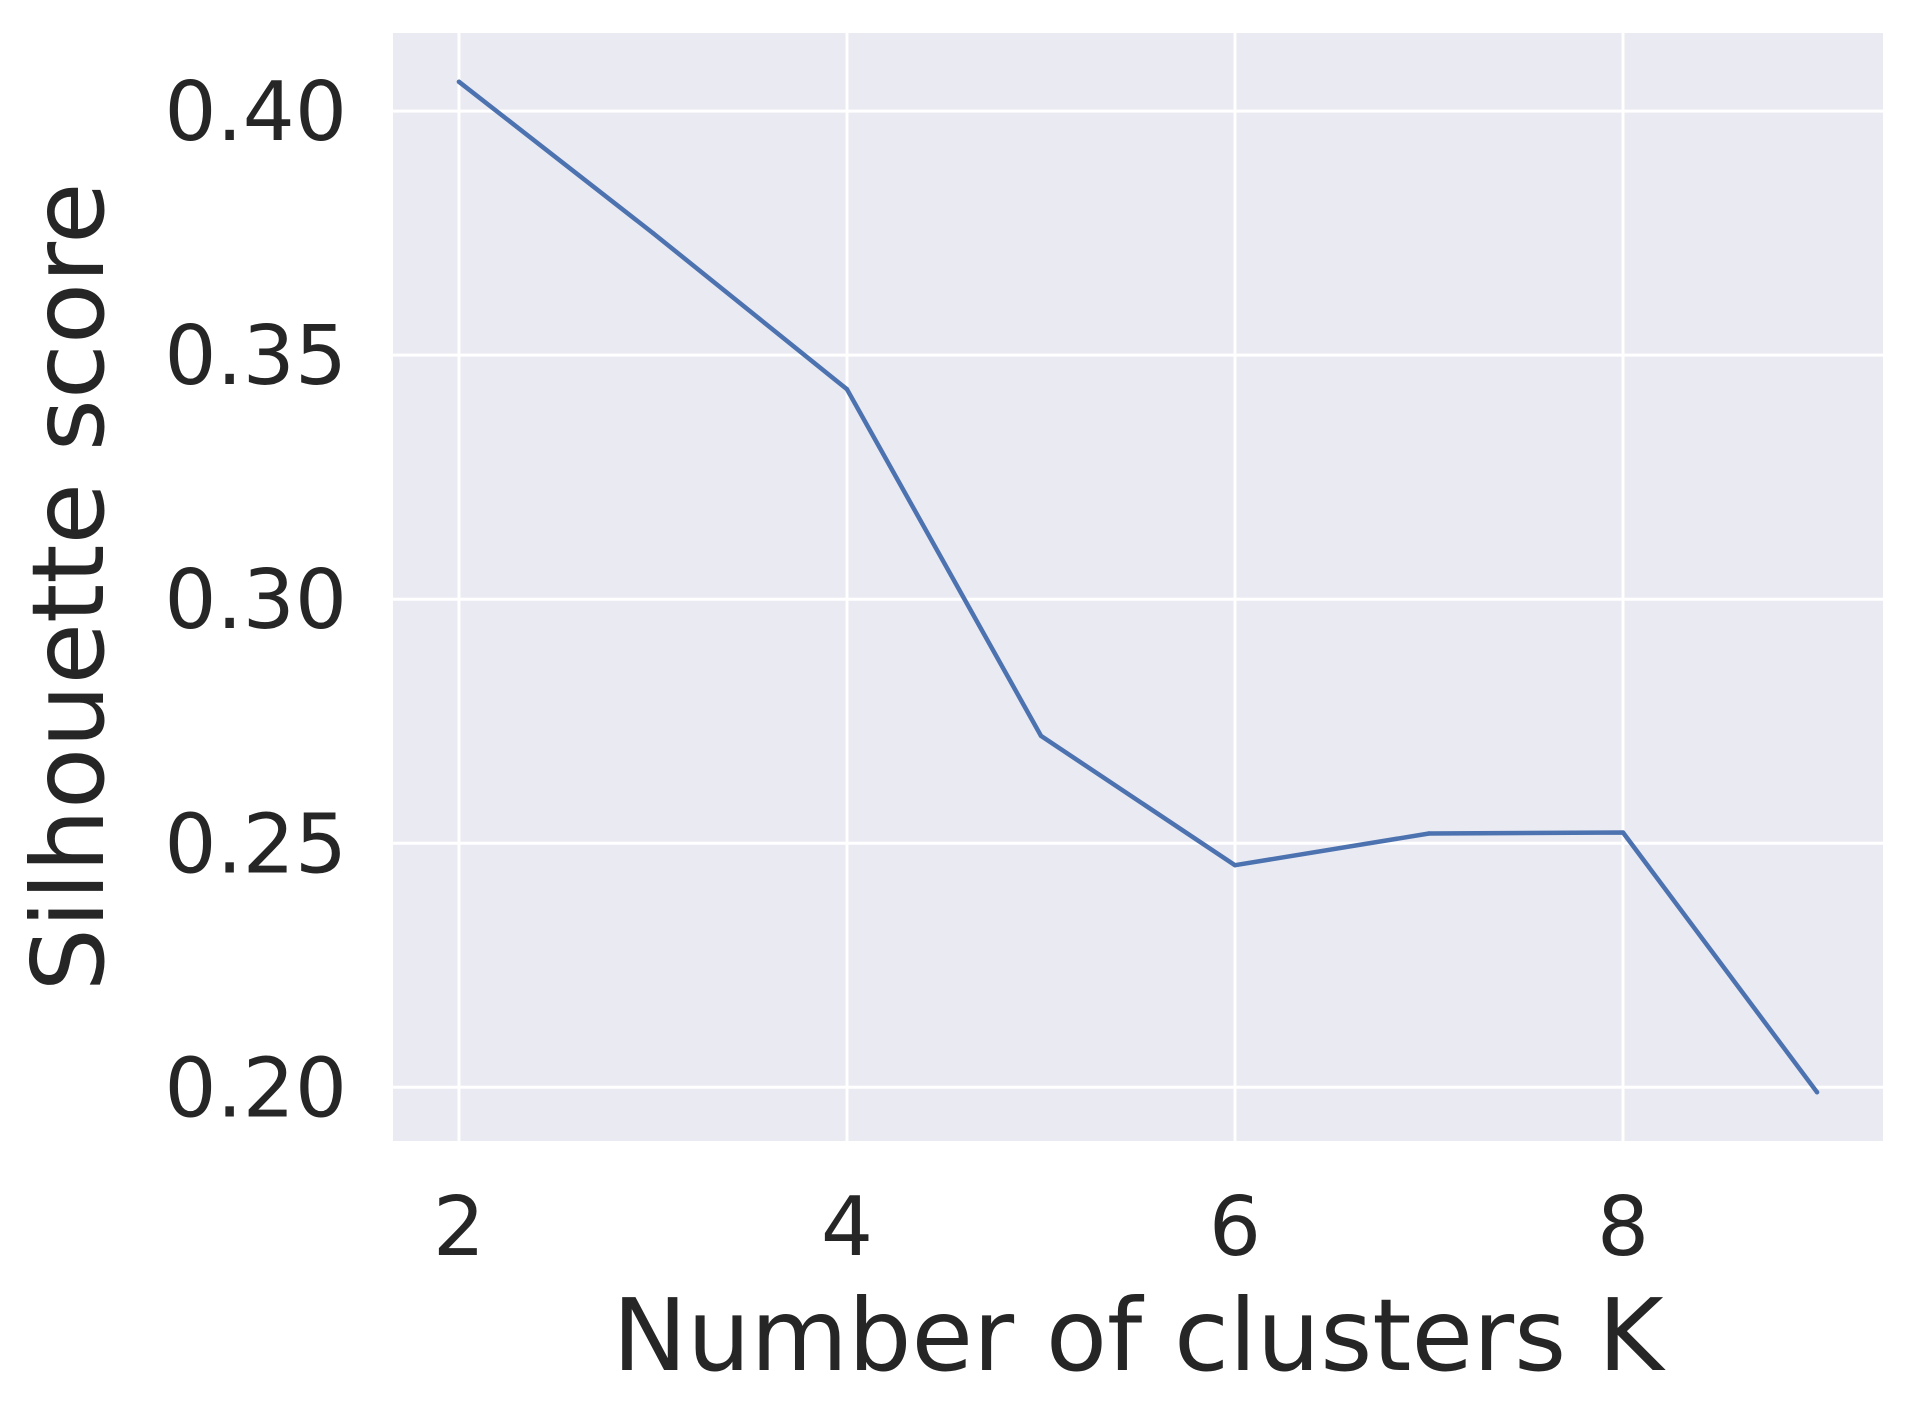 The width and height of the screenshot is (1905, 1412). I want to click on x-axis-label: Number of clusters K, so click(1139, 1335).